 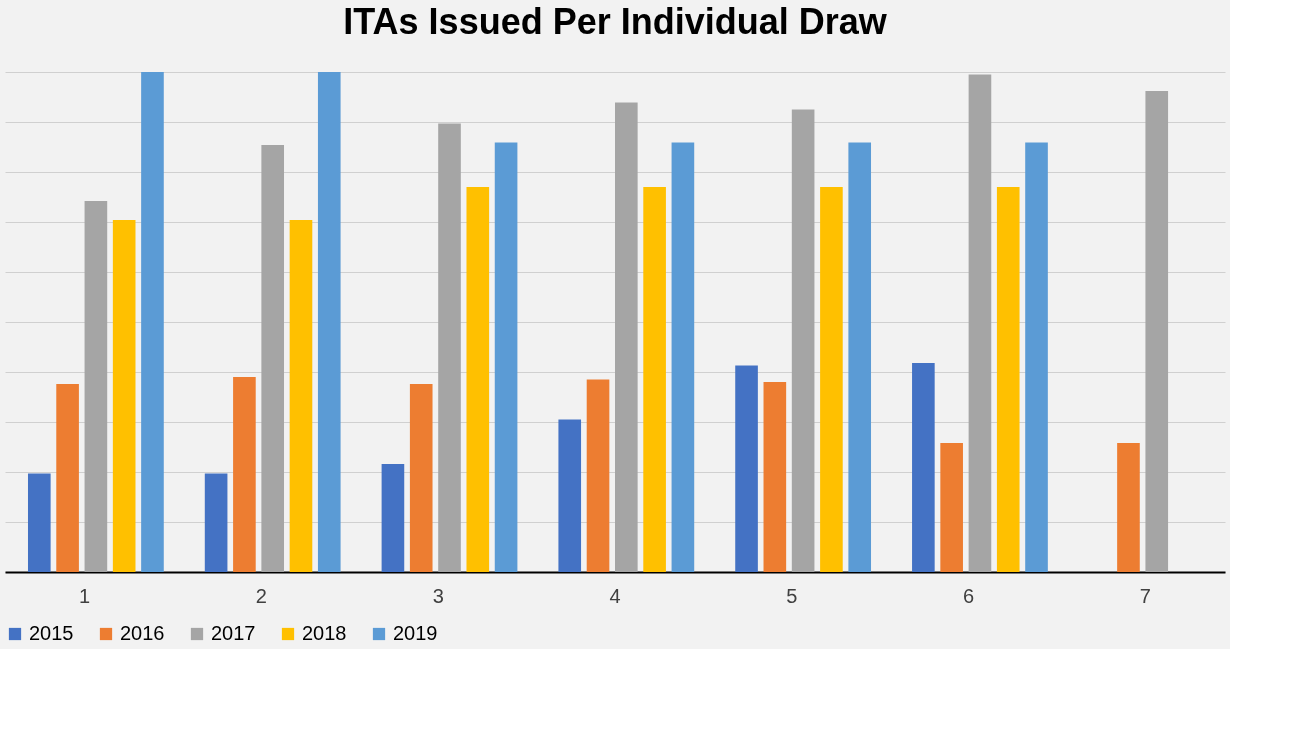 What do you see at coordinates (51, 633) in the screenshot?
I see `legend-label: 2015` at bounding box center [51, 633].